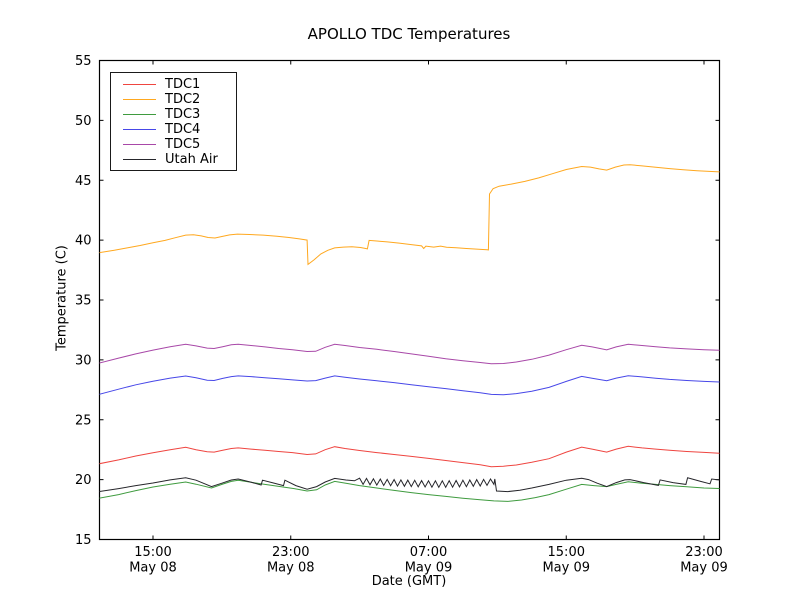 This screenshot has height=600, width=800. Describe the element at coordinates (83, 301) in the screenshot. I see `y-tick-label: 35` at that location.